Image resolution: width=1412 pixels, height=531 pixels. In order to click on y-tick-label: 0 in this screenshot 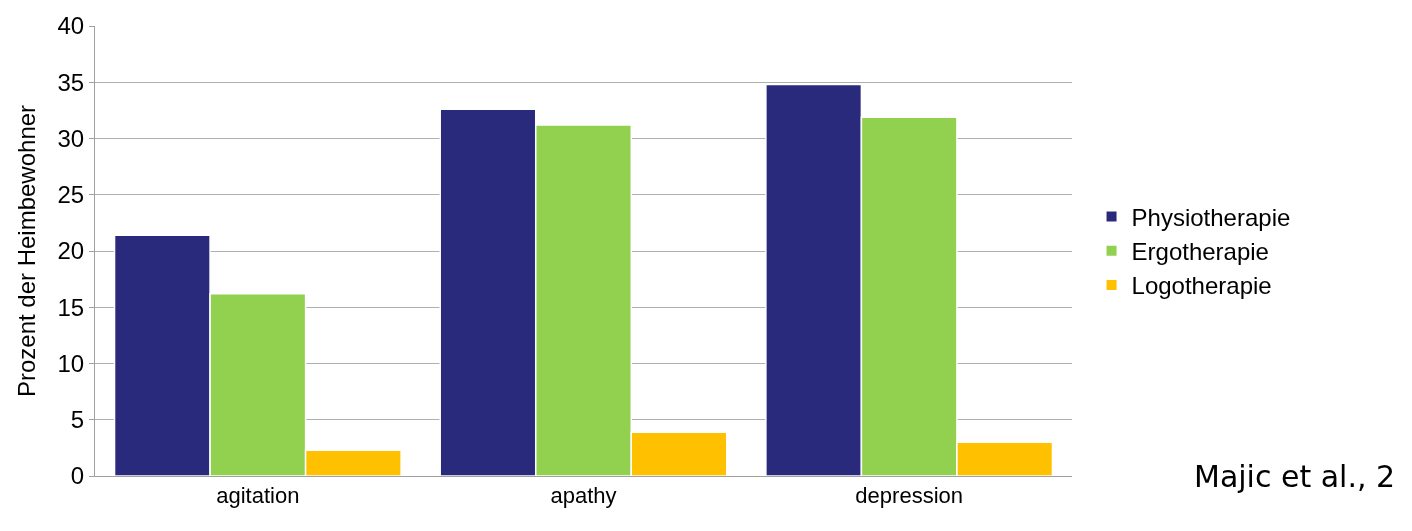, I will do `click(77, 476)`.